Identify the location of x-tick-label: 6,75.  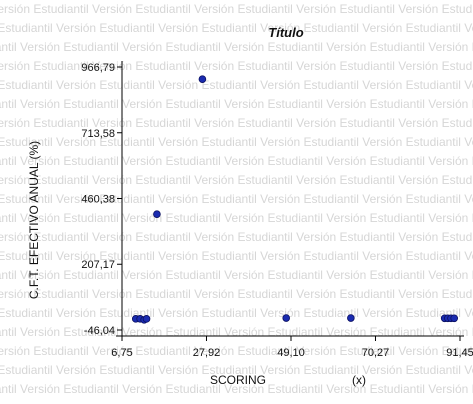
(121, 353).